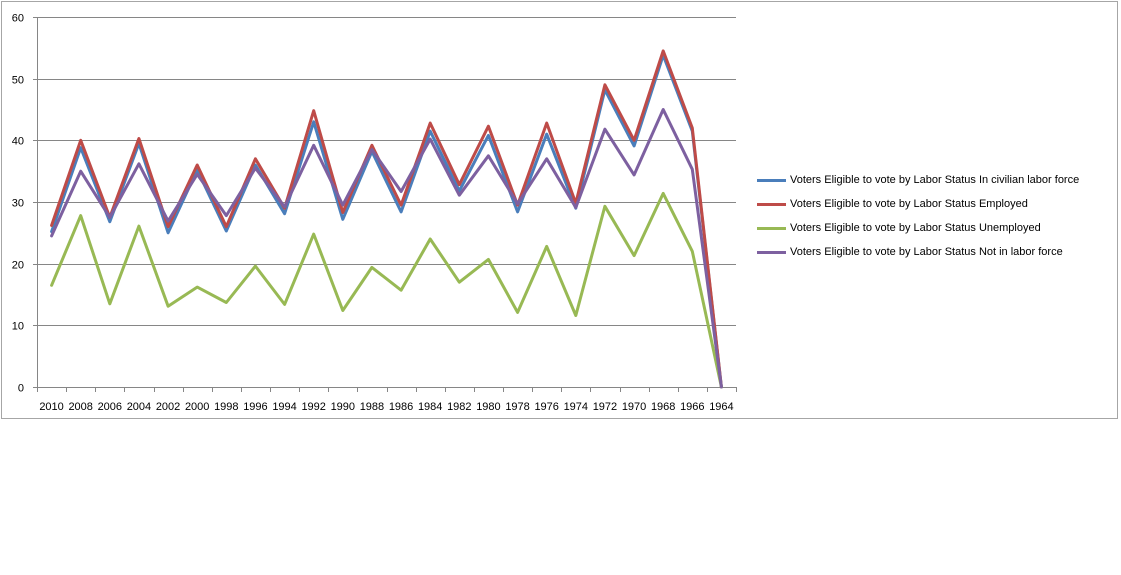 The height and width of the screenshot is (575, 1121). Describe the element at coordinates (18, 204) in the screenshot. I see `y-tick-label: 30` at that location.